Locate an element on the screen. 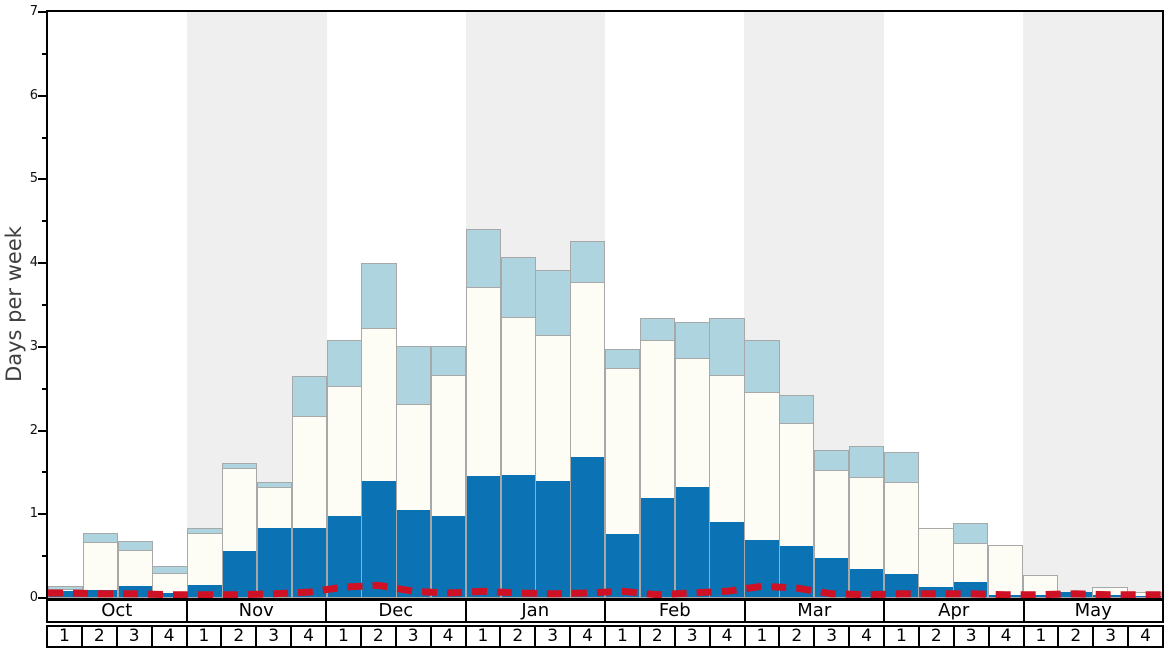 The image size is (1168, 648). month-cell-jan: Jan is located at coordinates (536, 611).